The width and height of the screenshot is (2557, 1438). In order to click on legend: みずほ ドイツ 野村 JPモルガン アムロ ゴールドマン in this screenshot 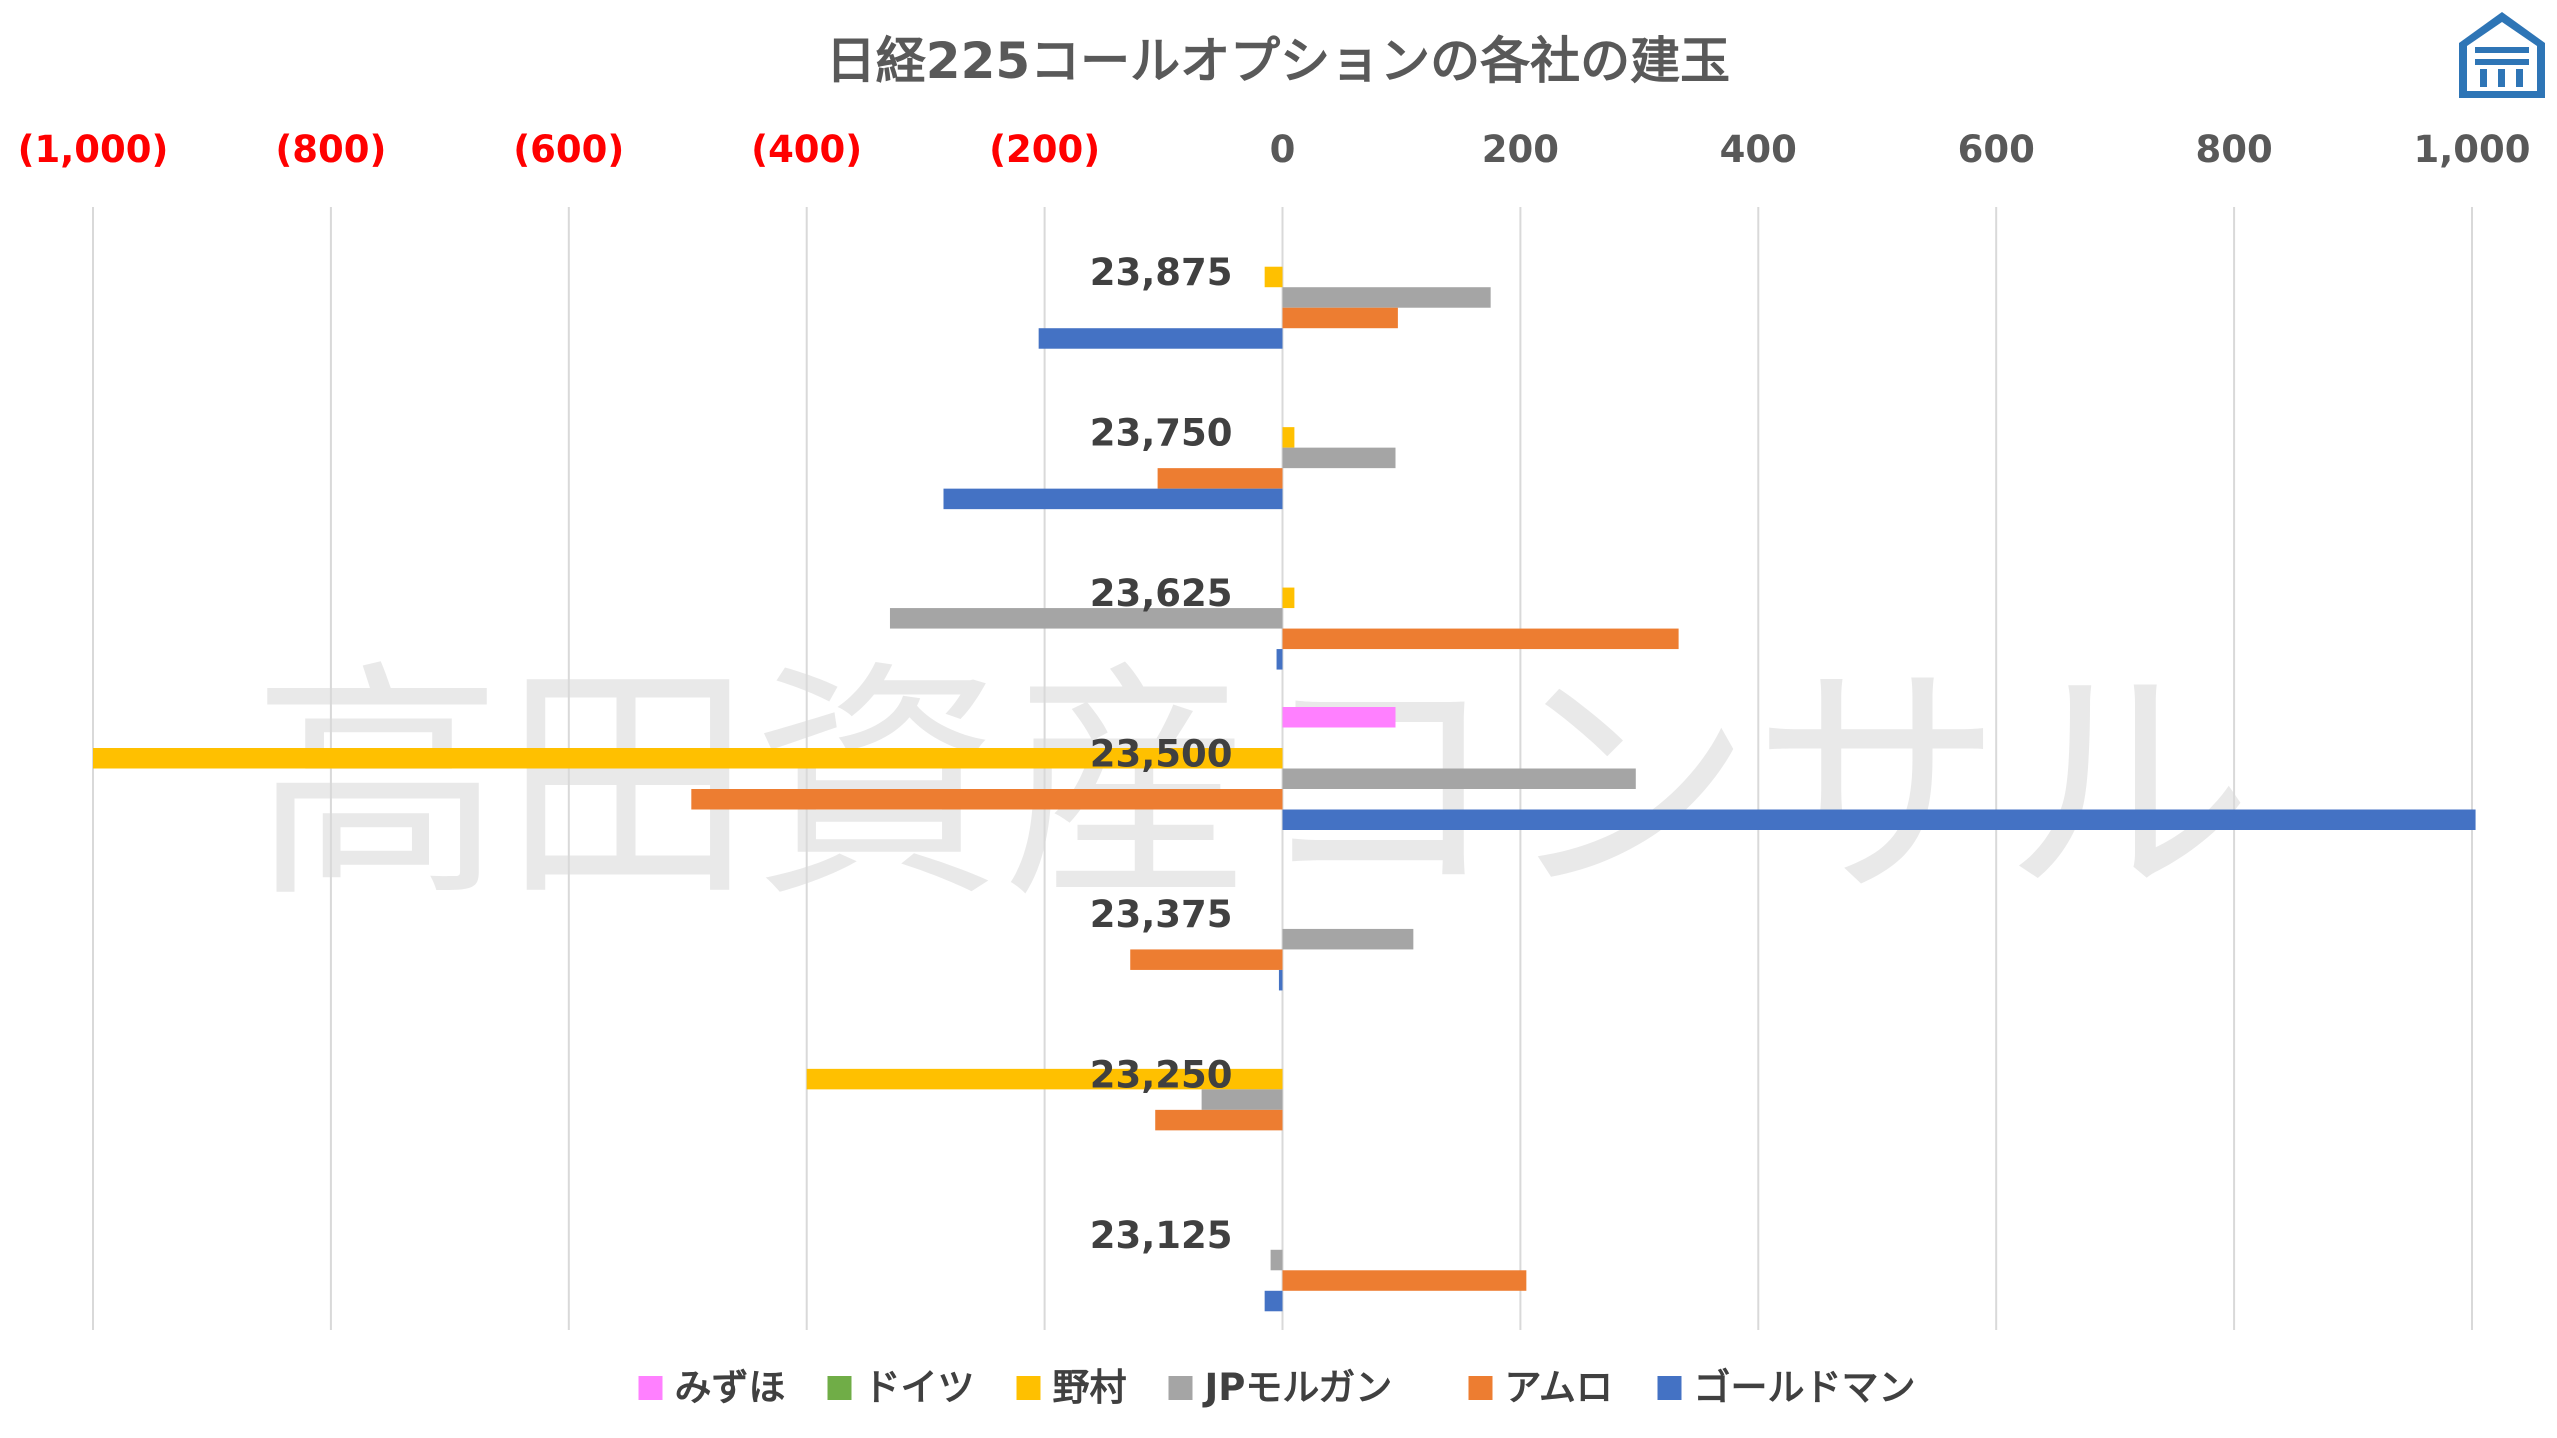, I will do `click(1277, 1387)`.